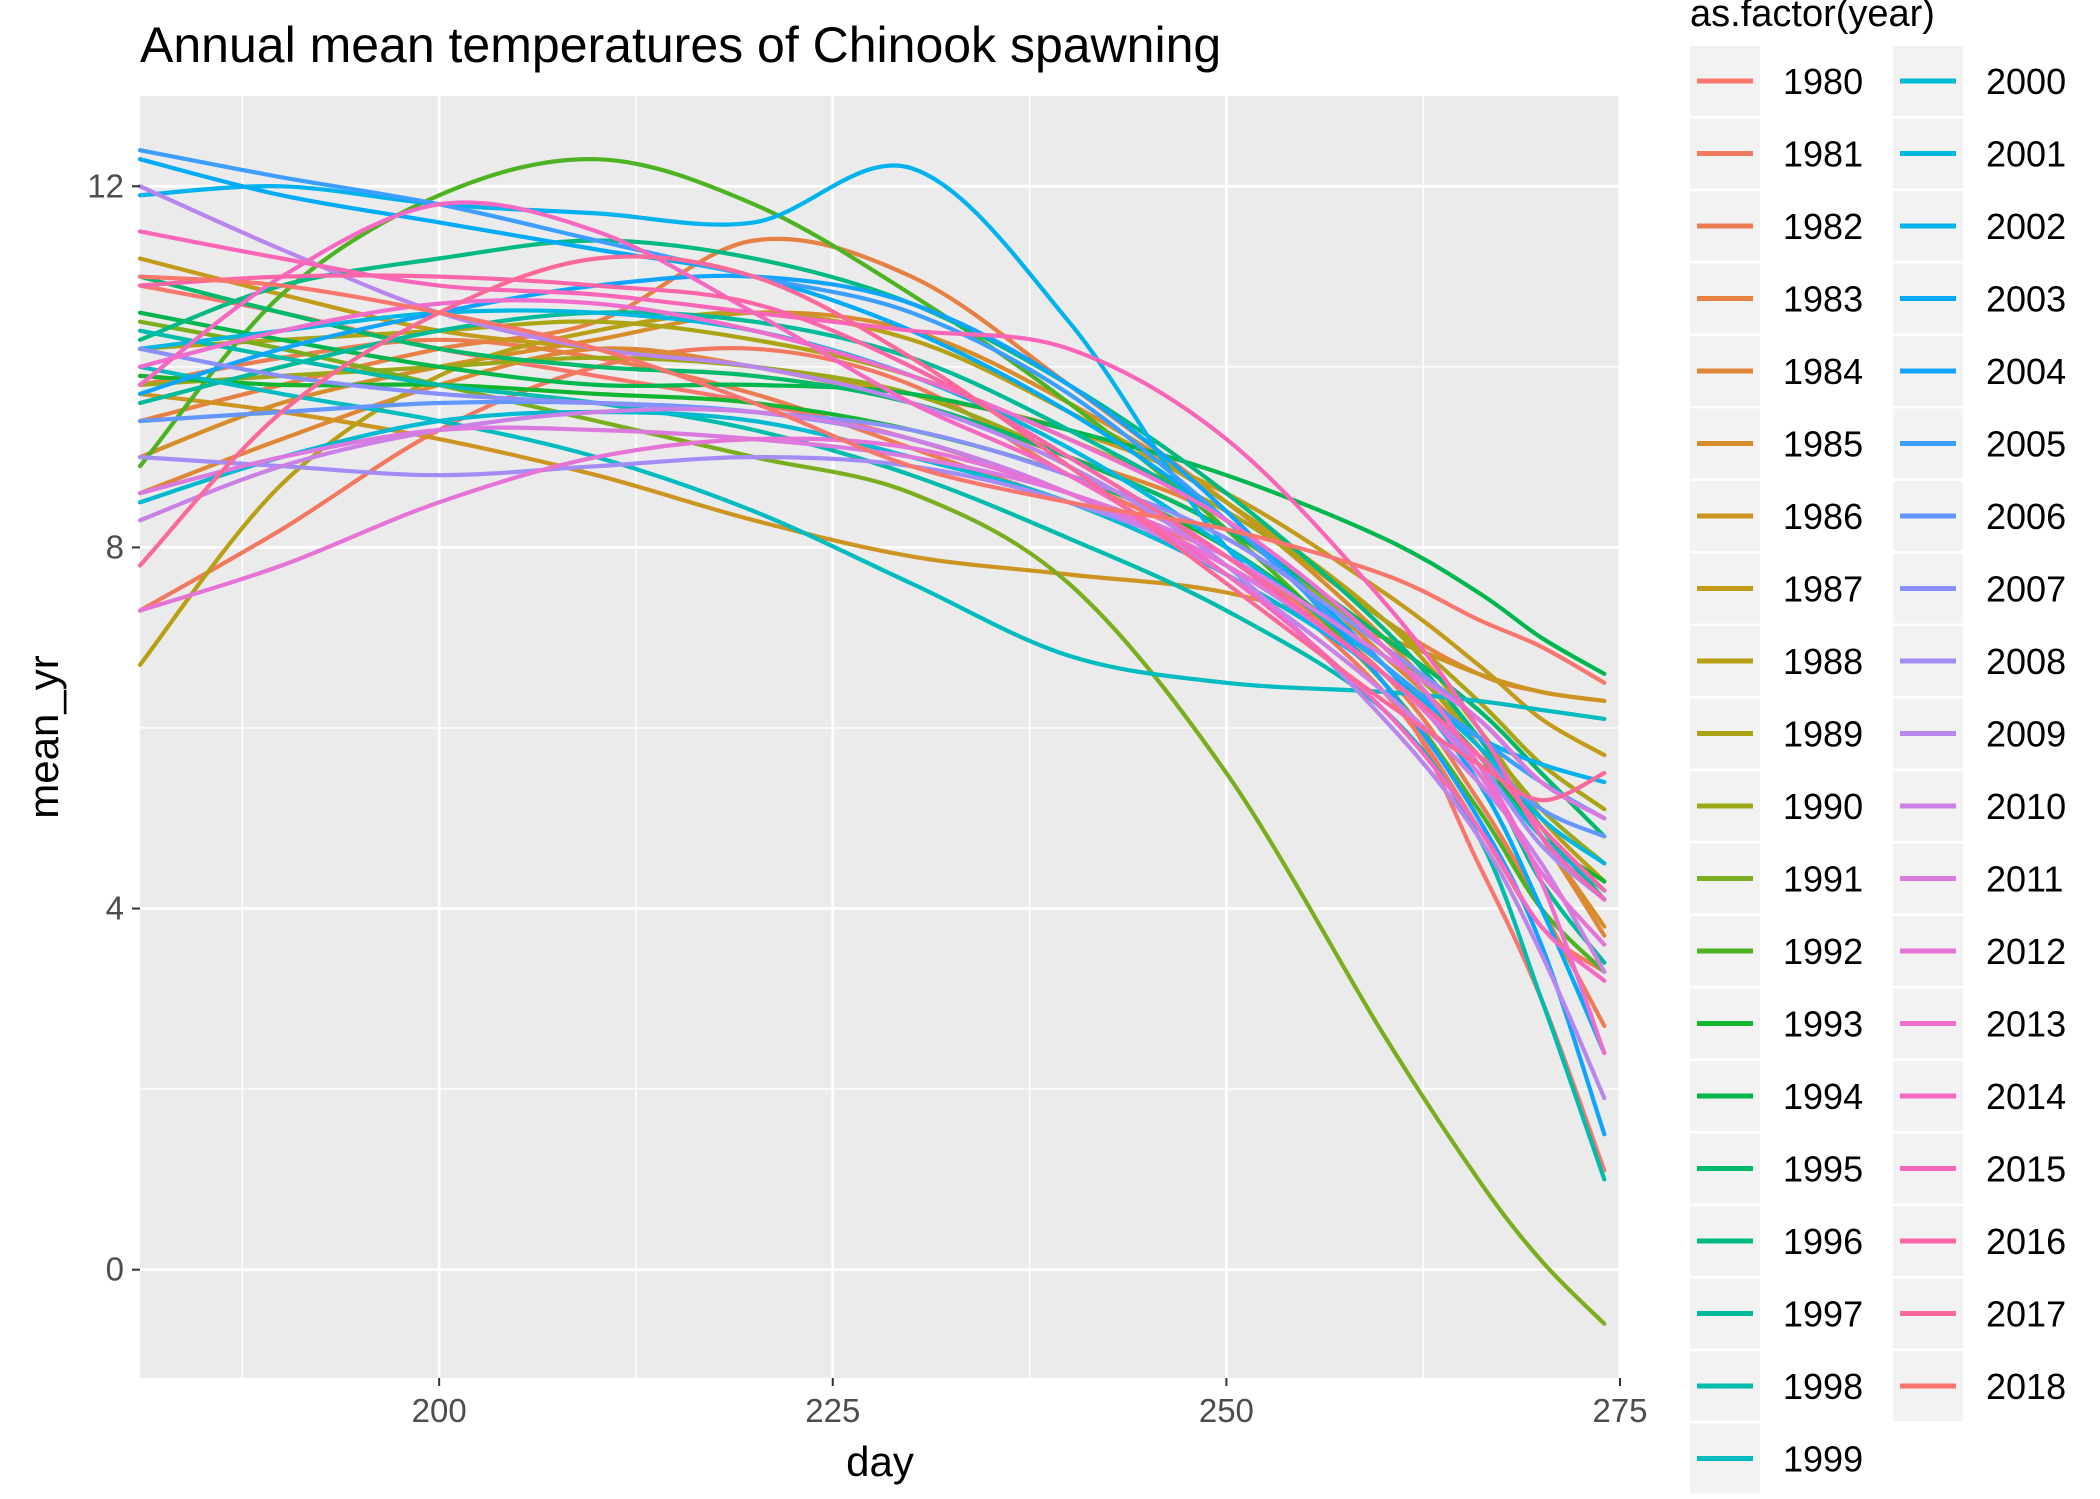 This screenshot has height=1499, width=2100. Describe the element at coordinates (439, 1410) in the screenshot. I see `x-tick-label: 200` at that location.